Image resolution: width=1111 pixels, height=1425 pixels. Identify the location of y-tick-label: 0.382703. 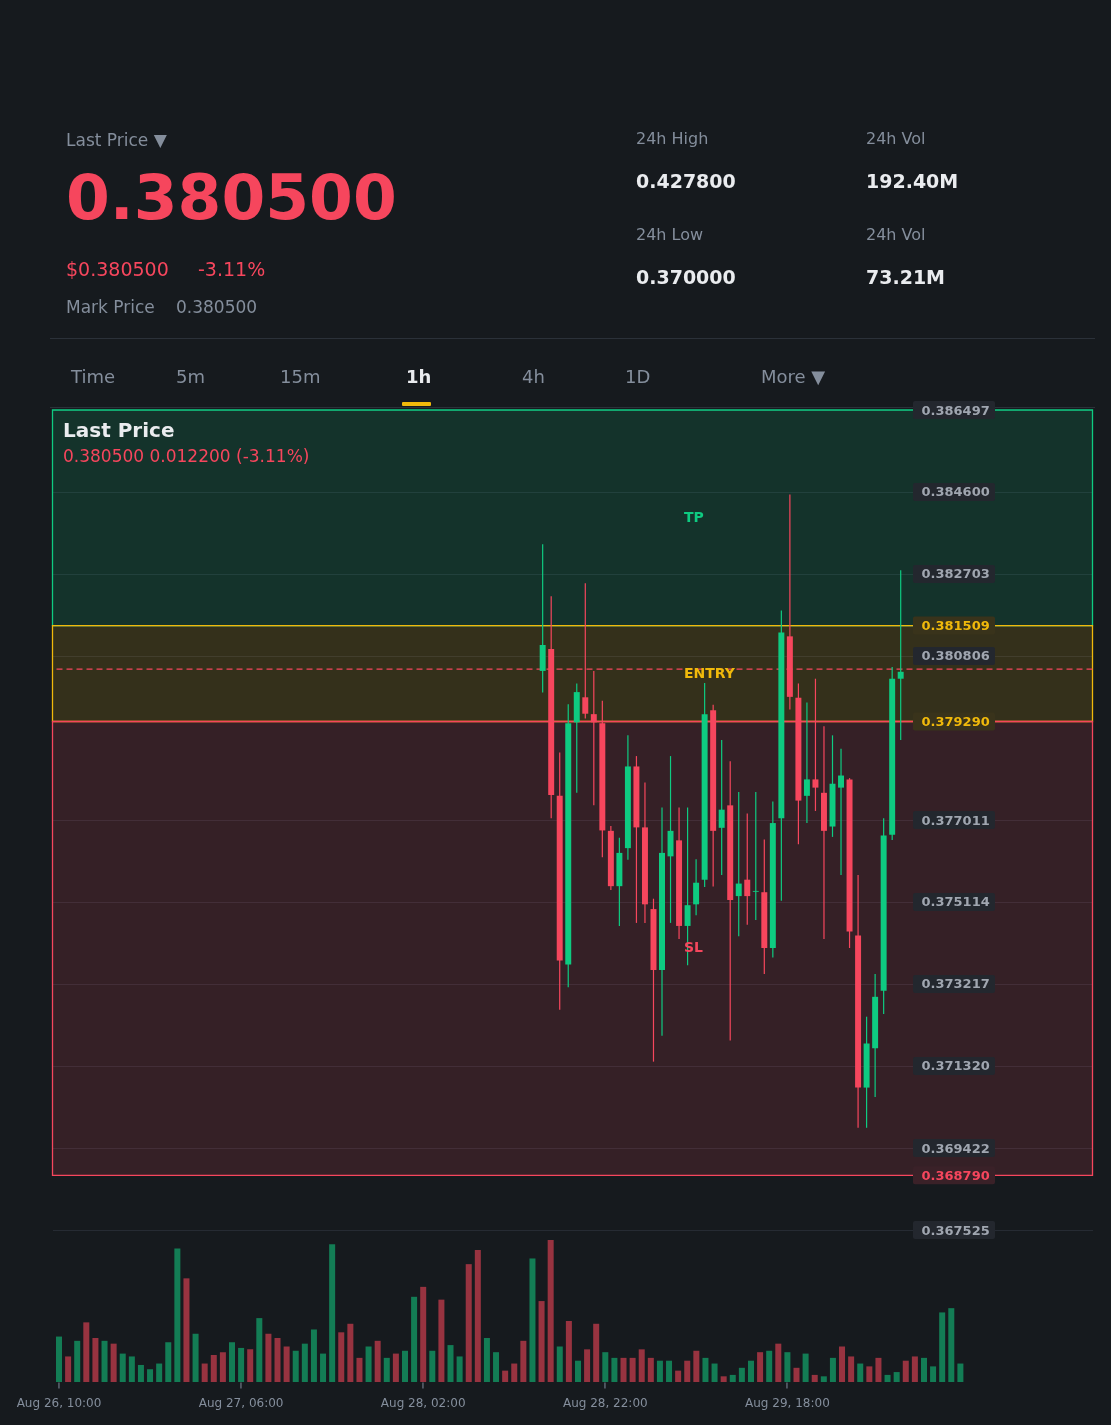
(955, 574).